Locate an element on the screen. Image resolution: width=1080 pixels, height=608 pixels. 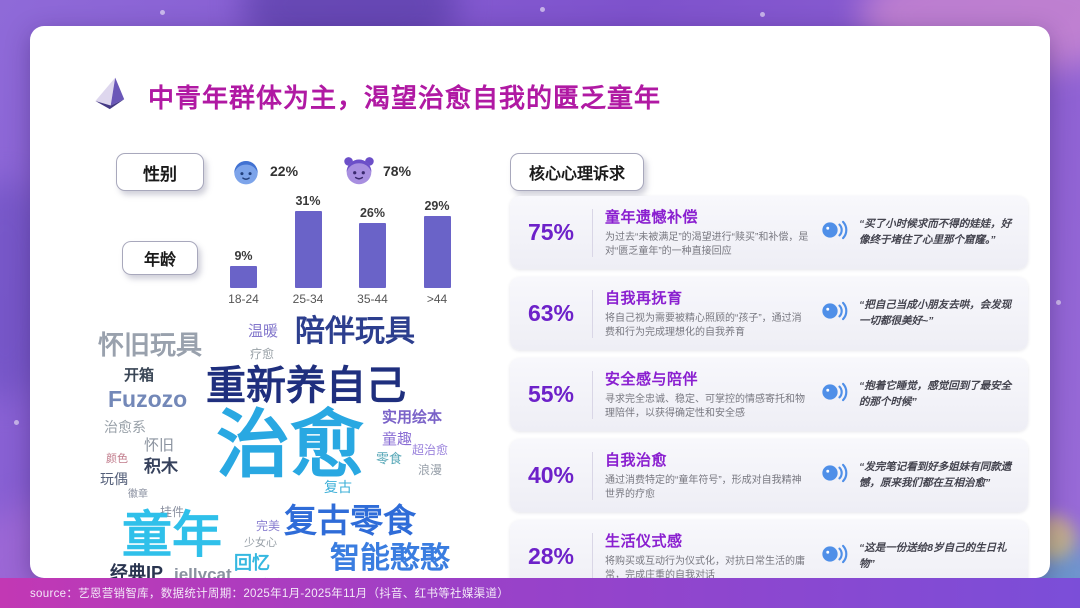
age-bar-value: 26% is located at coordinates (372, 213).